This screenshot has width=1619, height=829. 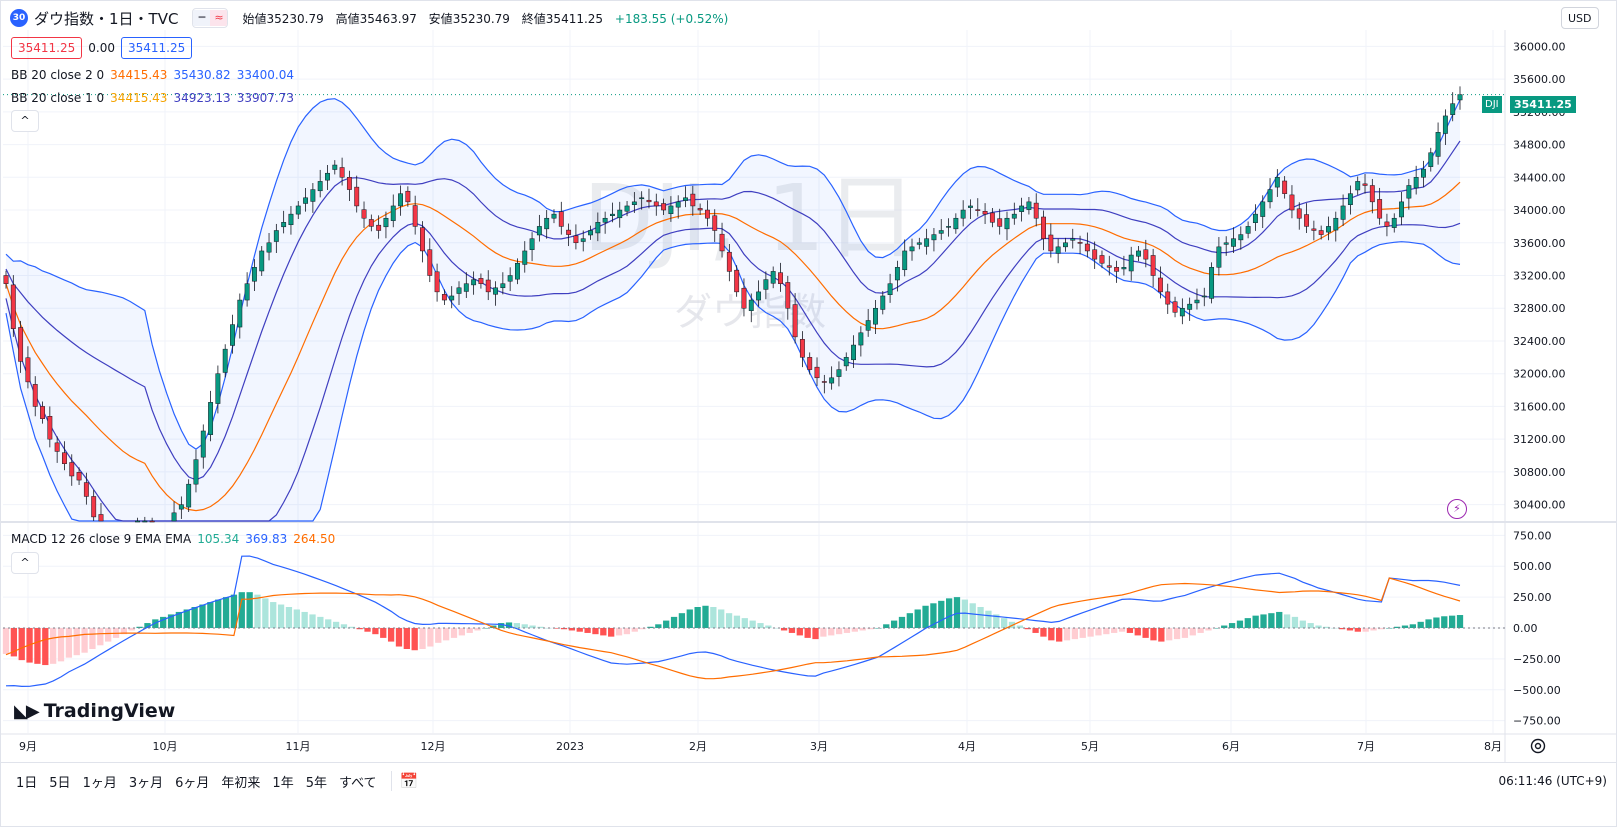 What do you see at coordinates (283, 783) in the screenshot?
I see `range-button: 1年` at bounding box center [283, 783].